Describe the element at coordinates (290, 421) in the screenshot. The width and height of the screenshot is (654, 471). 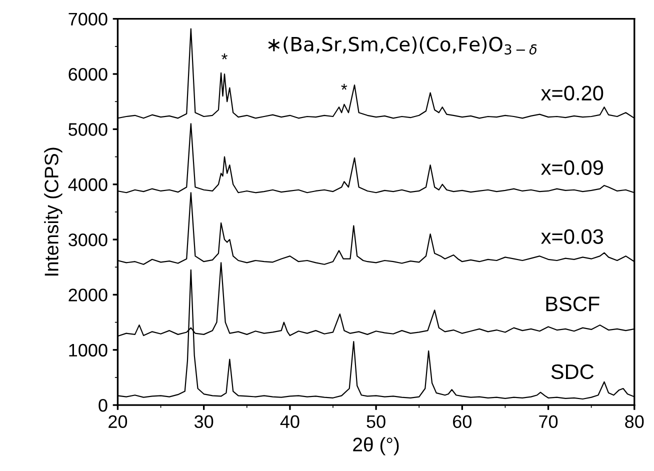
I see `x-tick-label: 40` at that location.